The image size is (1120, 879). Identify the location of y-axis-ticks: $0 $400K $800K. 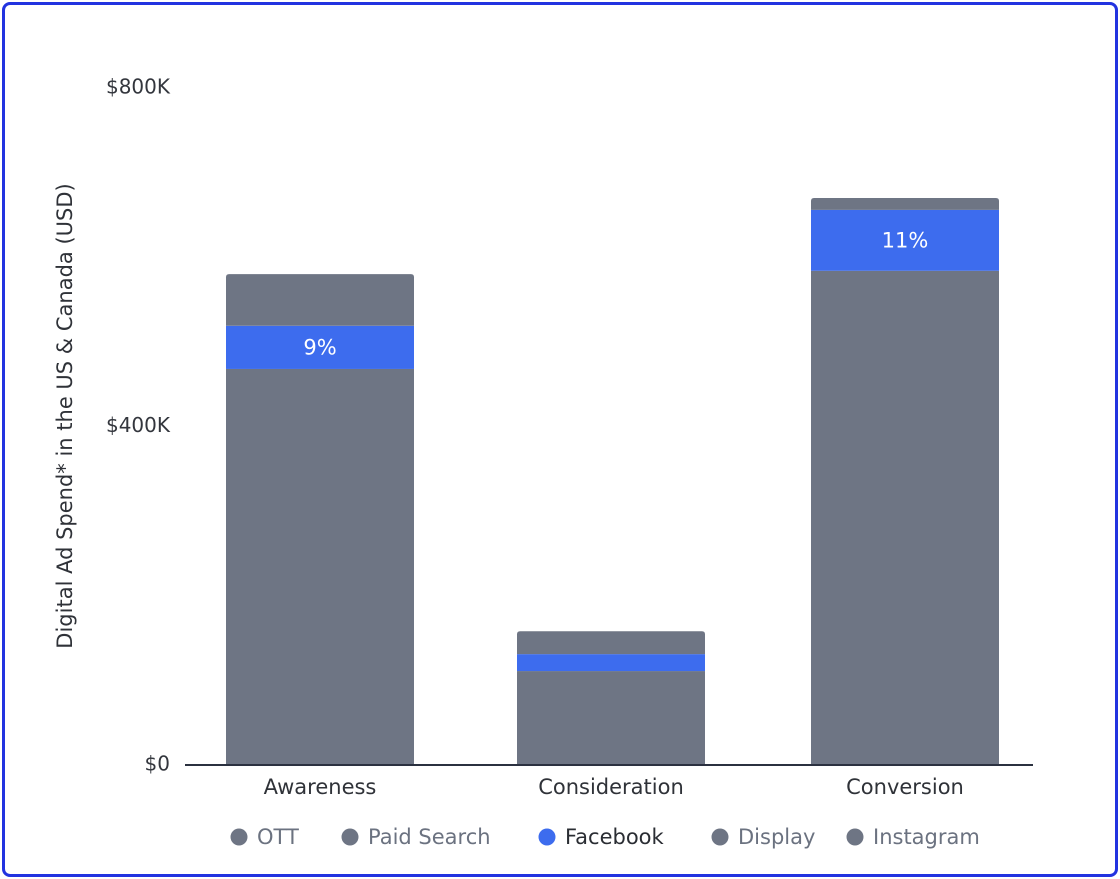
(138, 425).